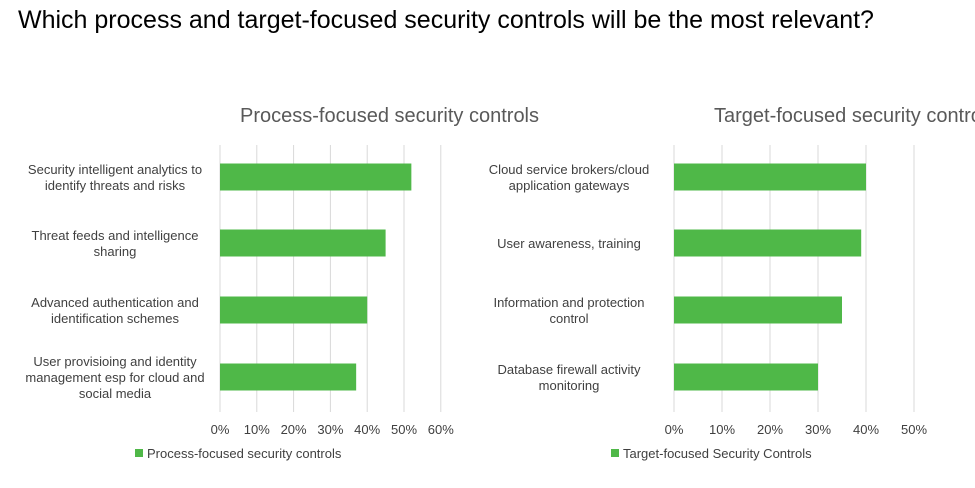 This screenshot has width=975, height=488. I want to click on target-tick-label: 10%, so click(722, 429).